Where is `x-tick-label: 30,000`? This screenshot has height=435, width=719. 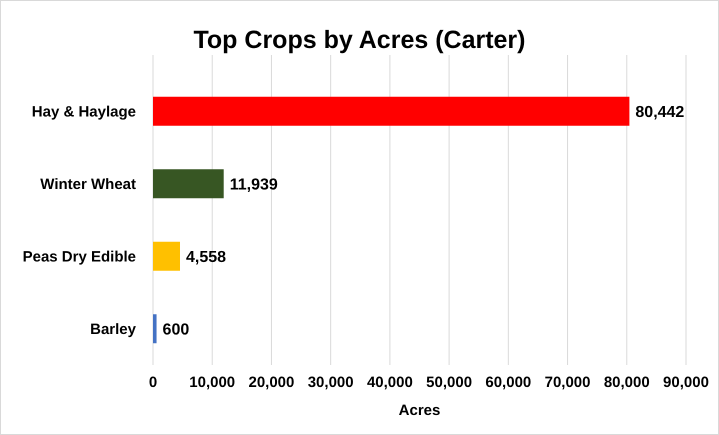
x-tick-label: 30,000 is located at coordinates (331, 382).